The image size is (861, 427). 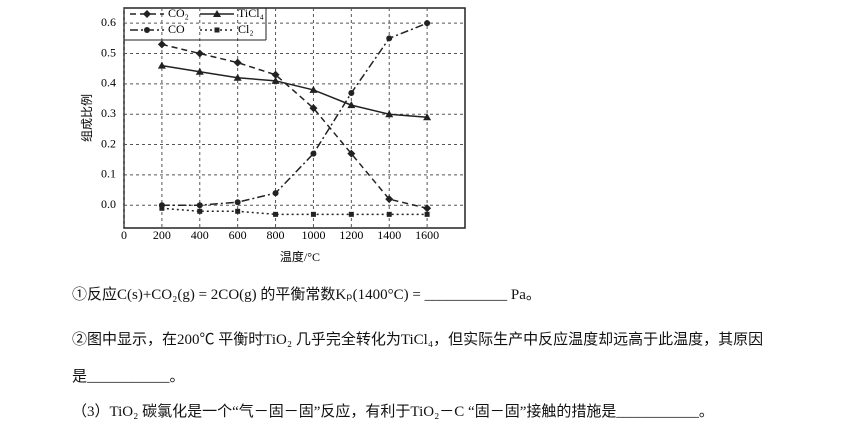 What do you see at coordinates (162, 235) in the screenshot?
I see `x-tick-label: 200` at bounding box center [162, 235].